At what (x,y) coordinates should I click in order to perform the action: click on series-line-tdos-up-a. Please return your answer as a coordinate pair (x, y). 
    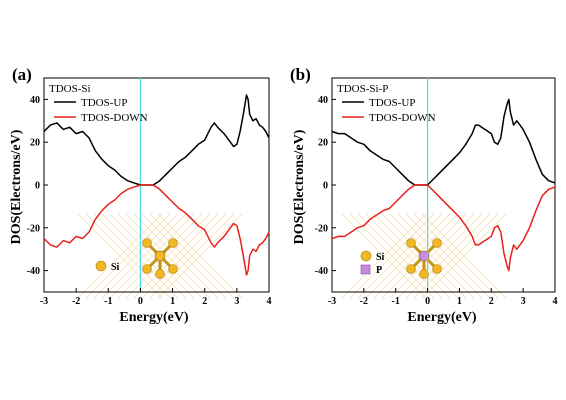
    Looking at the image, I should click on (156, 140).